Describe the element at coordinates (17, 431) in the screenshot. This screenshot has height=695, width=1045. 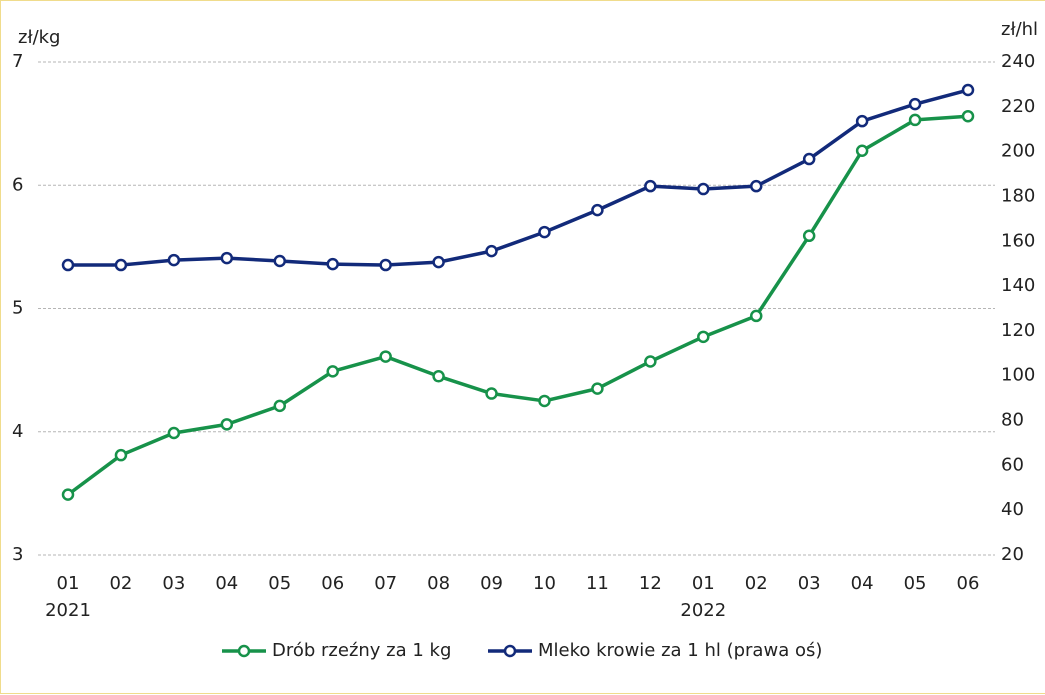
I see `y-tick-label: 4` at that location.